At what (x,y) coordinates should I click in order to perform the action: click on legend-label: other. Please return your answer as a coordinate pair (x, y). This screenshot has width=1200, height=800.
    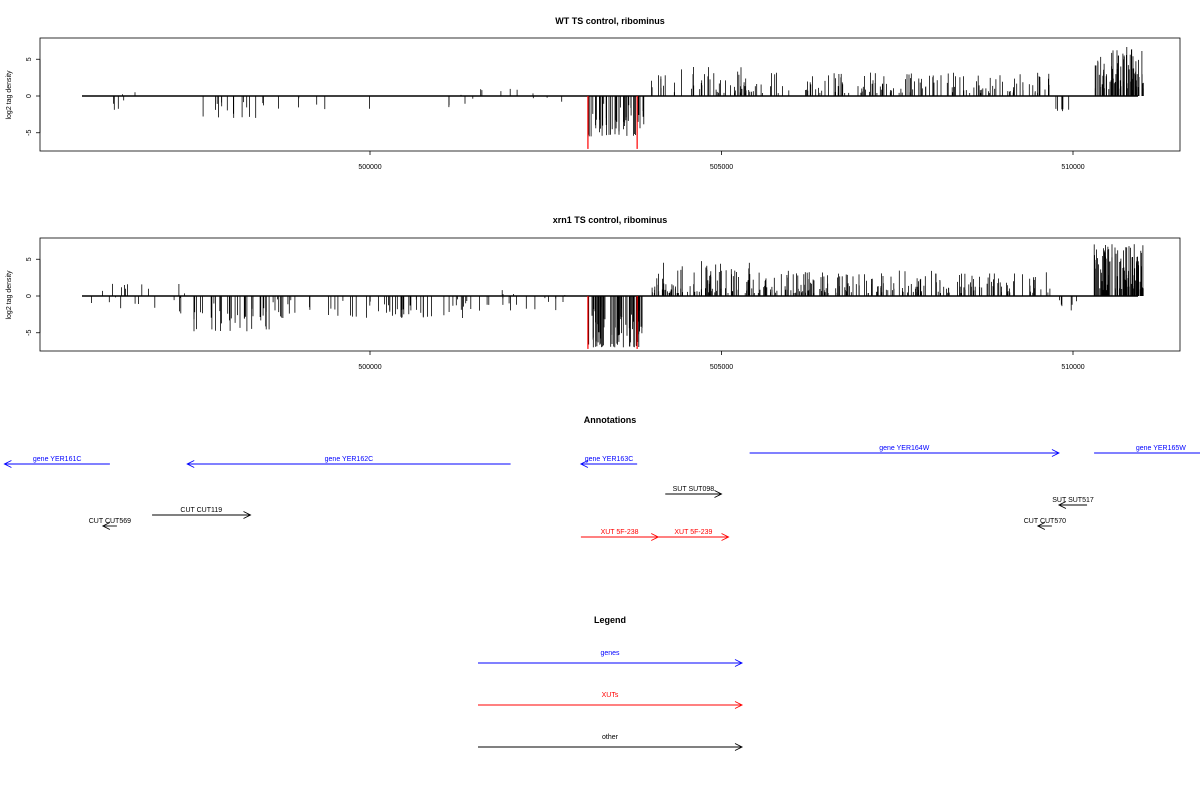
    Looking at the image, I should click on (610, 737).